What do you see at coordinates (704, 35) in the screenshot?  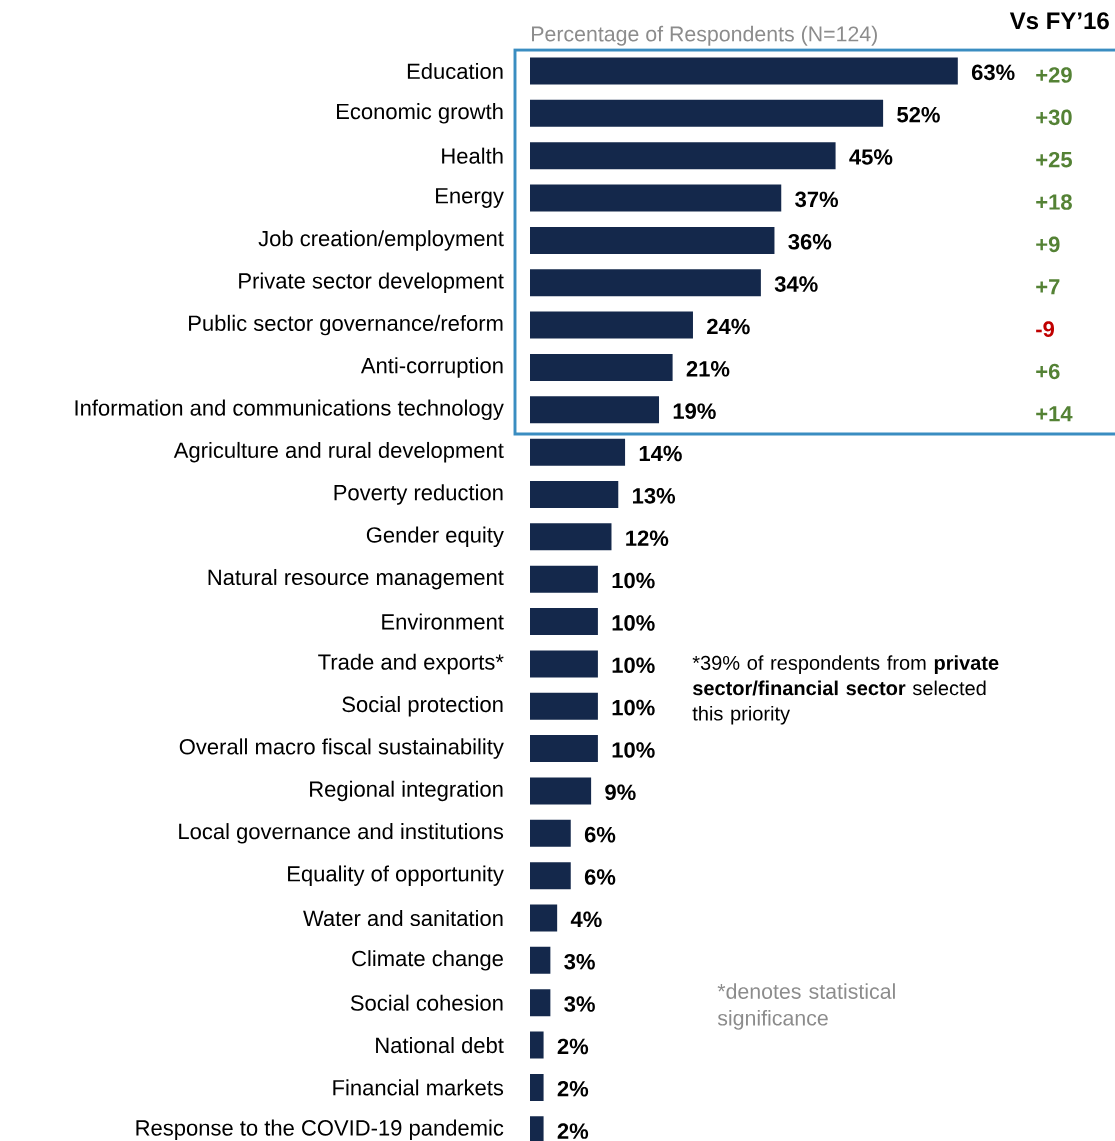 I see `chart-title: Percentage of Respondents (N=124)` at bounding box center [704, 35].